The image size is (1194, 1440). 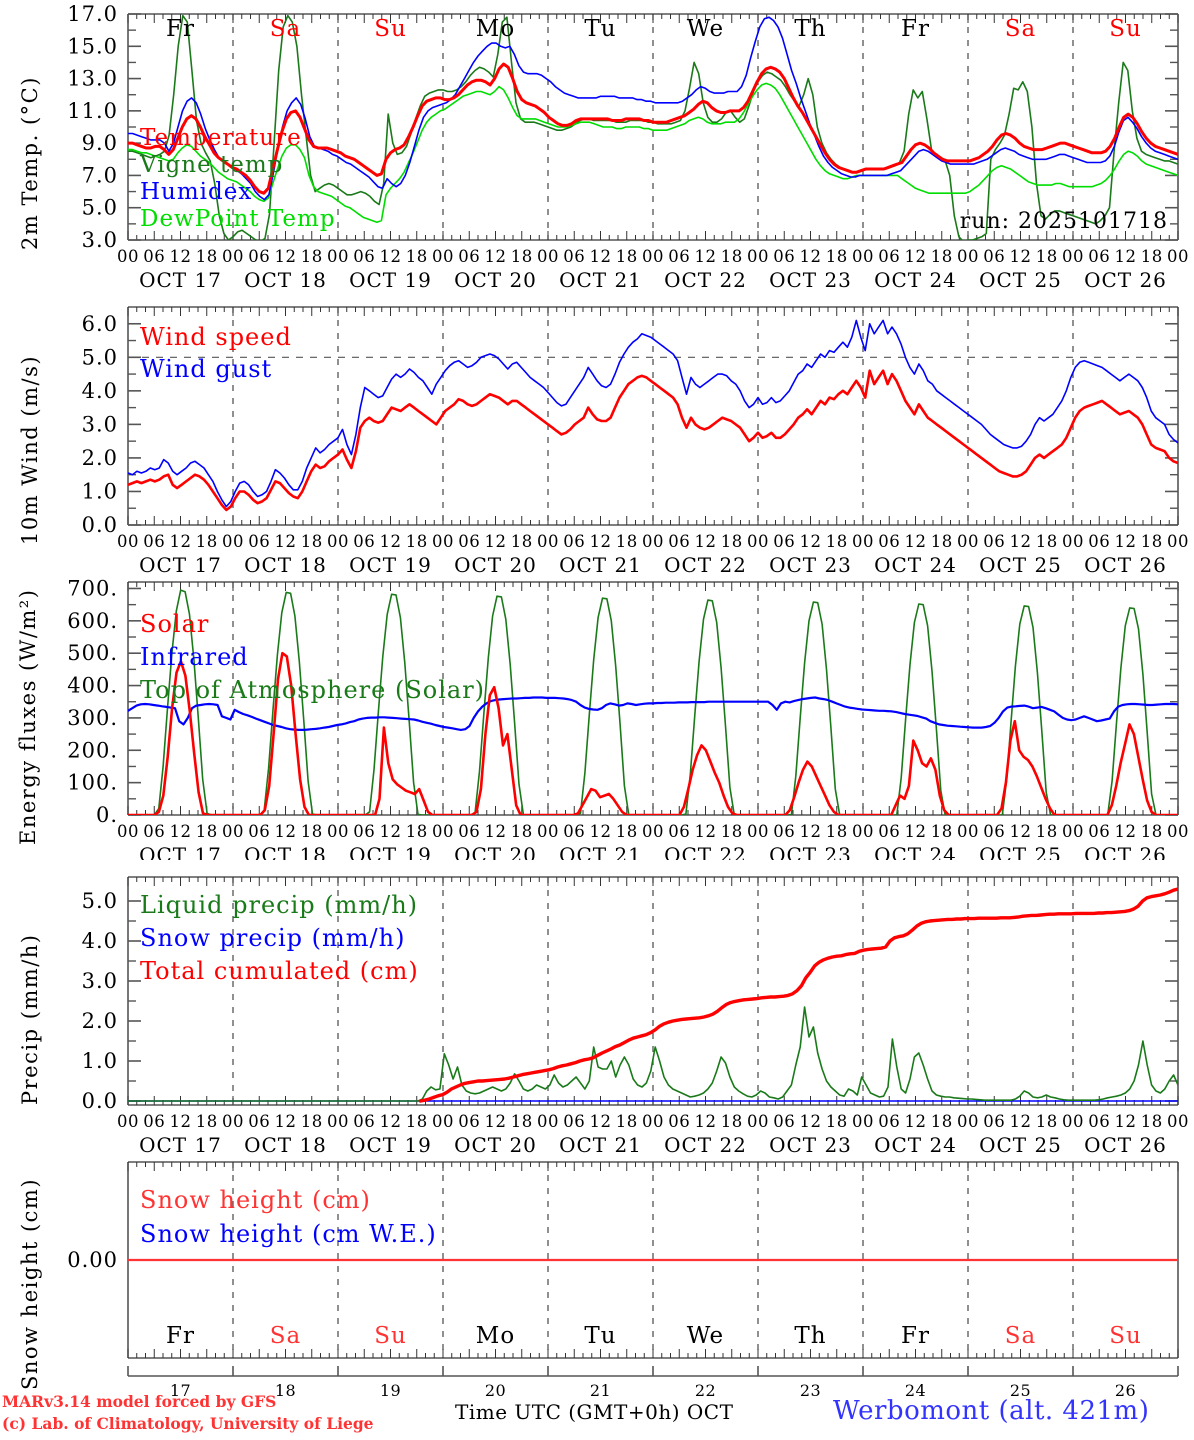 What do you see at coordinates (705, 1390) in the screenshot?
I see `day-number-label: 22` at bounding box center [705, 1390].